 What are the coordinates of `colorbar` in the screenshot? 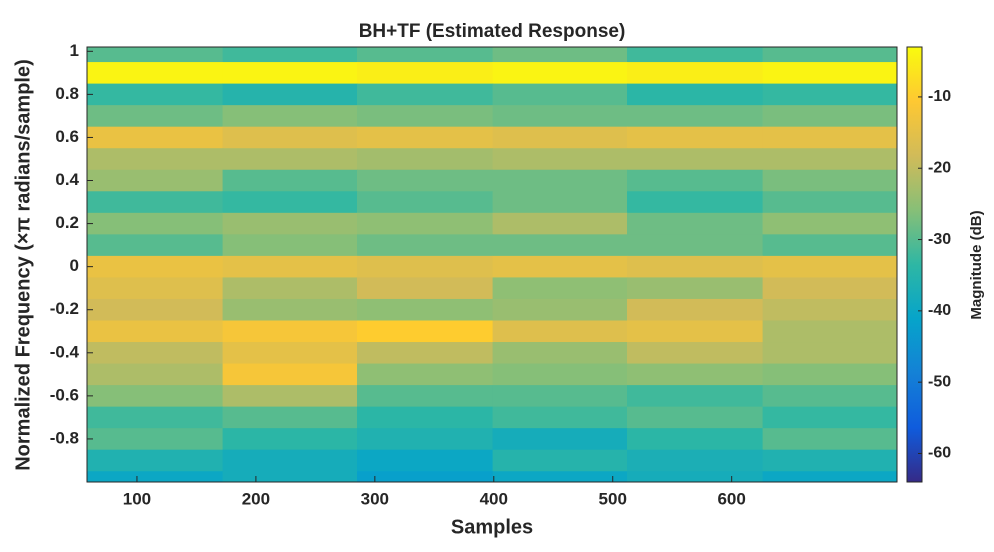 It's located at (914, 264).